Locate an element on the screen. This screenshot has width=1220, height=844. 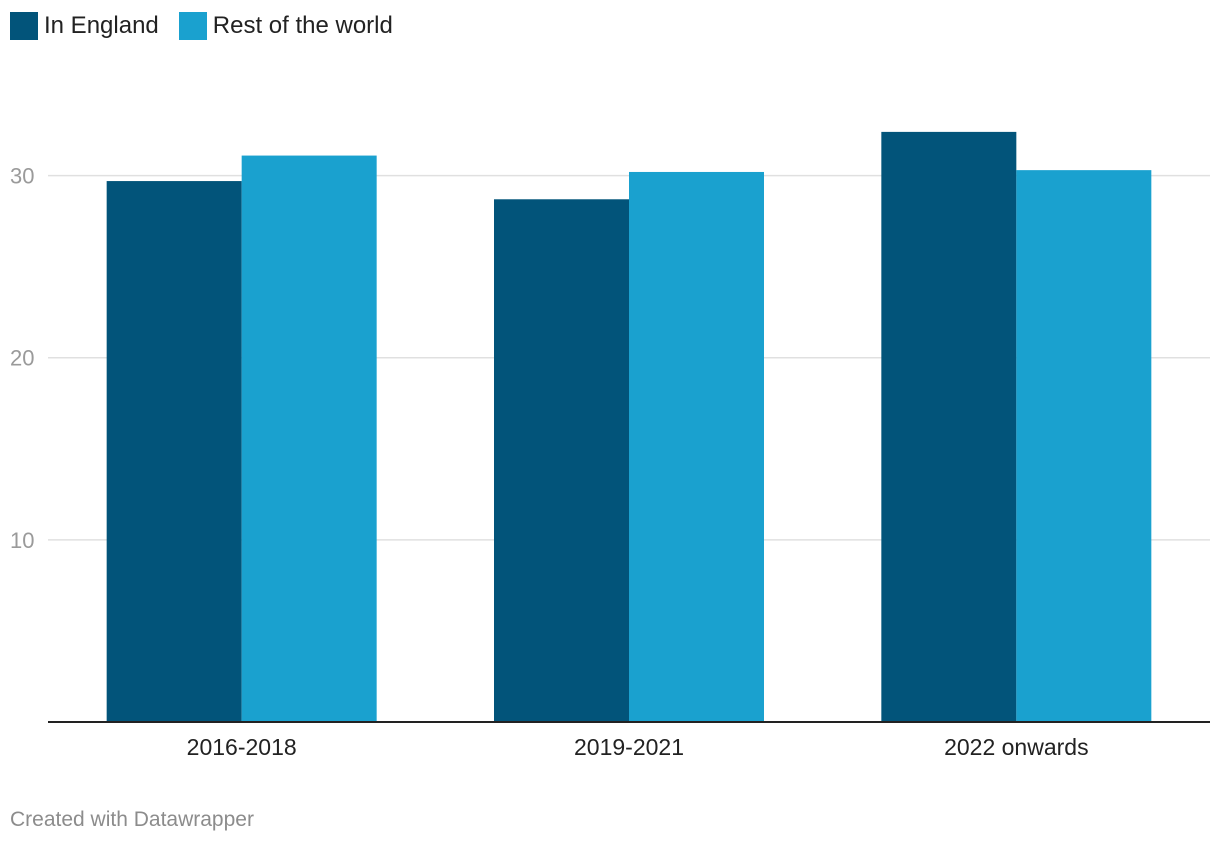
bar-in-england-2022-onwards is located at coordinates (949, 426).